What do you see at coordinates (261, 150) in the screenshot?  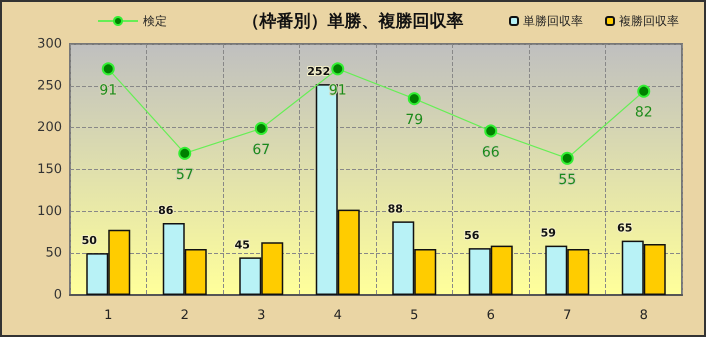 I see `data-label: 67` at bounding box center [261, 150].